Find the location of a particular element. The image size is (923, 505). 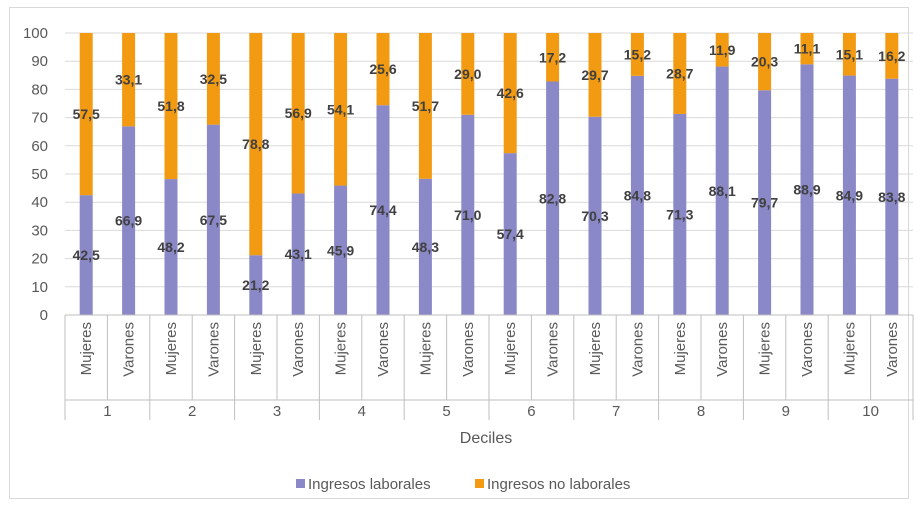

x-axis-title: Deciles is located at coordinates (486, 438).